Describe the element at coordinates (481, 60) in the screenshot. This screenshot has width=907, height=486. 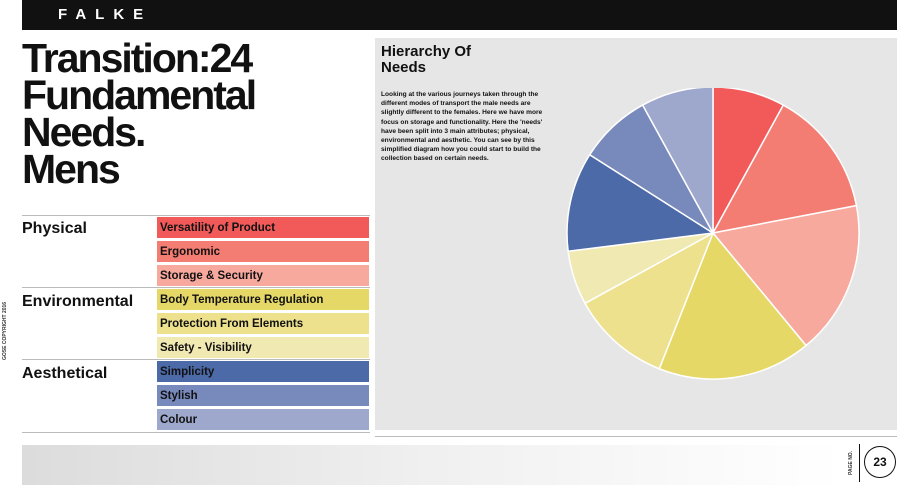
I see `panel-title: Hierarchy Of Needs` at that location.